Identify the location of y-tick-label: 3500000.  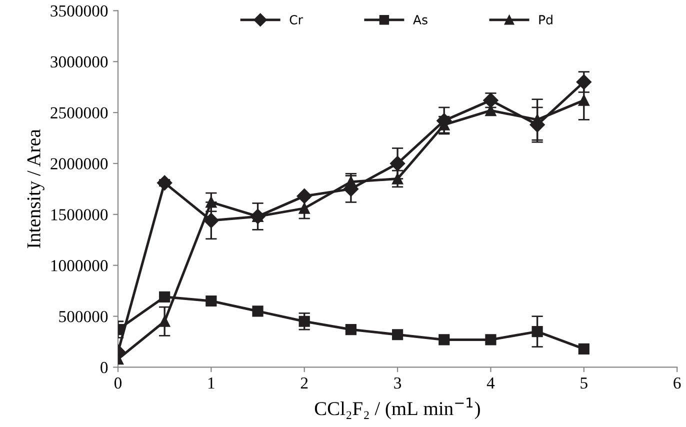
(79, 11).